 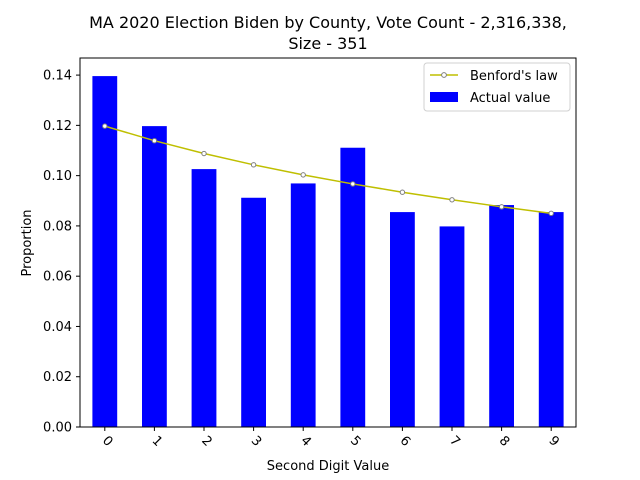 I want to click on x-tick-label: 7, so click(x=454, y=441).